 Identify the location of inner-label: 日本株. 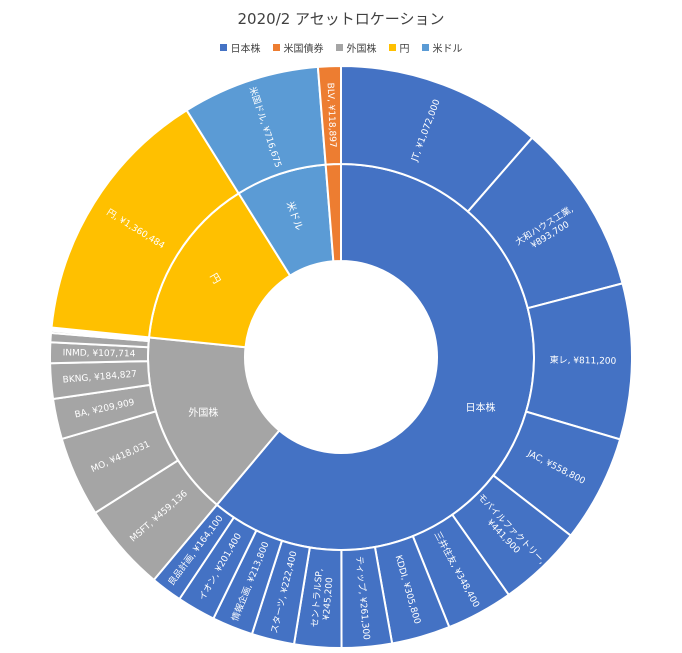
(481, 407).